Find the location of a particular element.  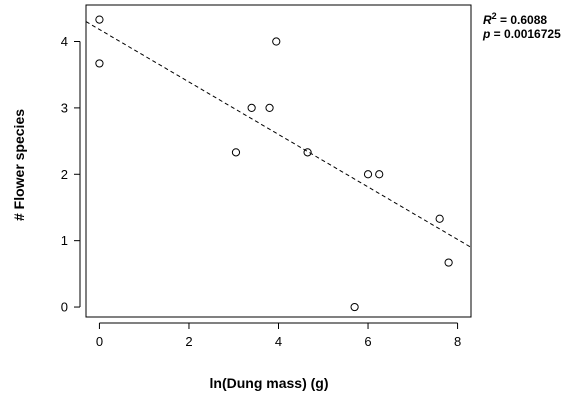

r2-value: = 0.6088 is located at coordinates (522, 20).